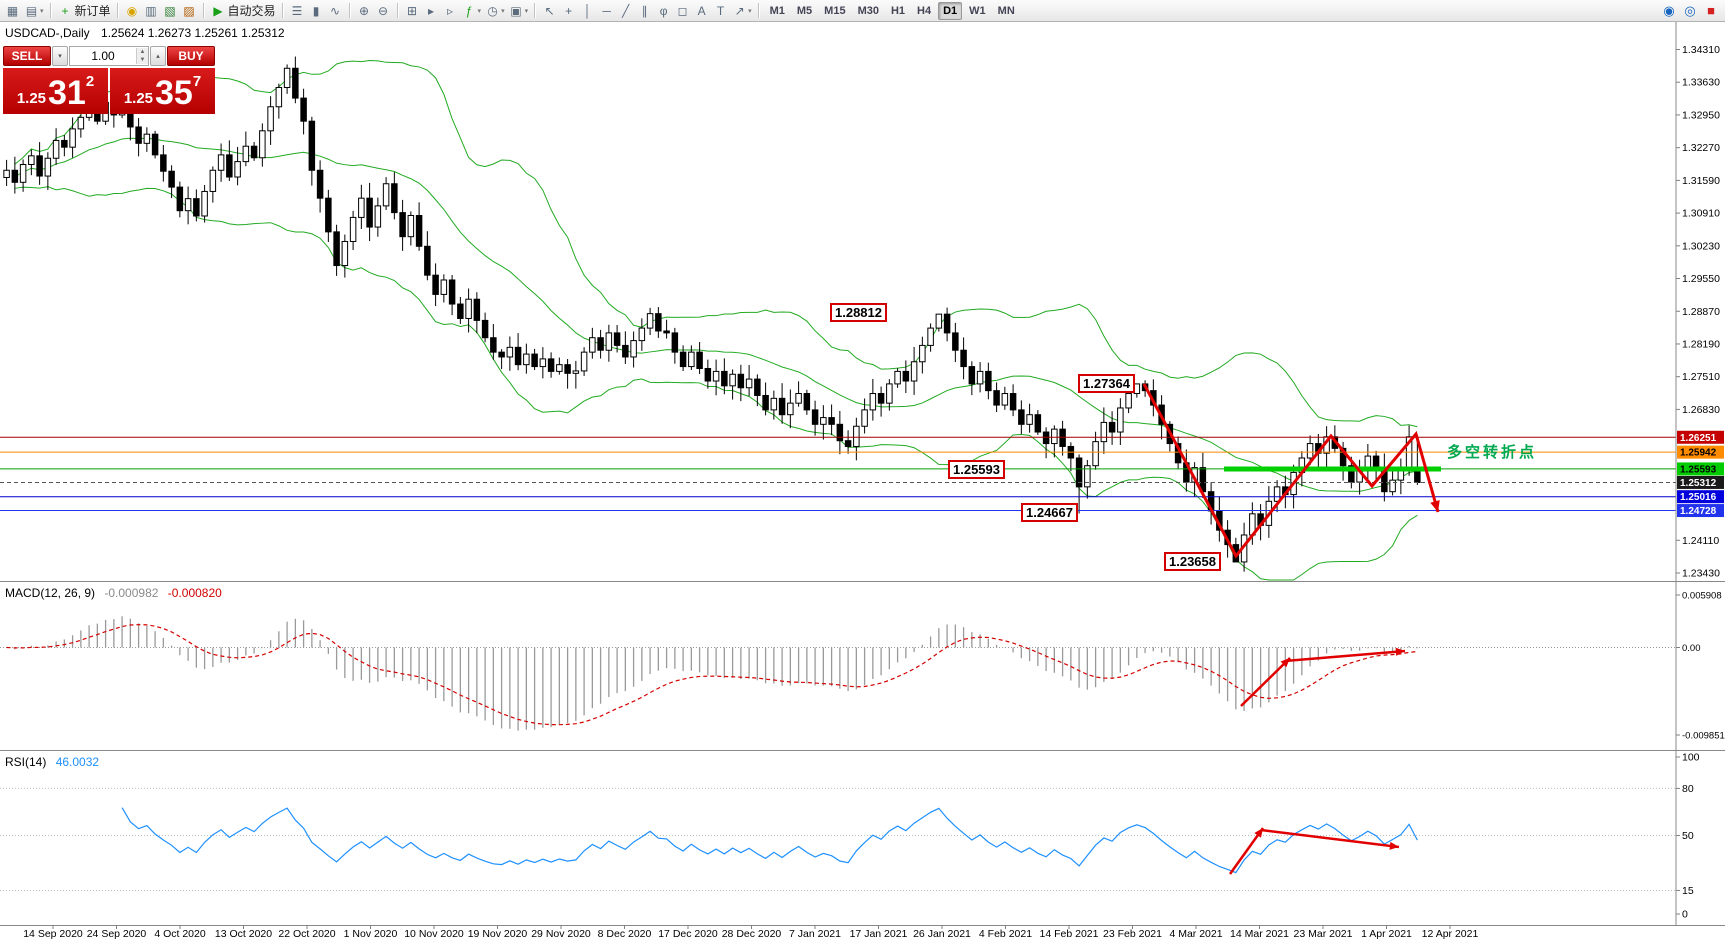  Describe the element at coordinates (431, 11) in the screenshot. I see `auto-scroll-icon: ▸` at that location.